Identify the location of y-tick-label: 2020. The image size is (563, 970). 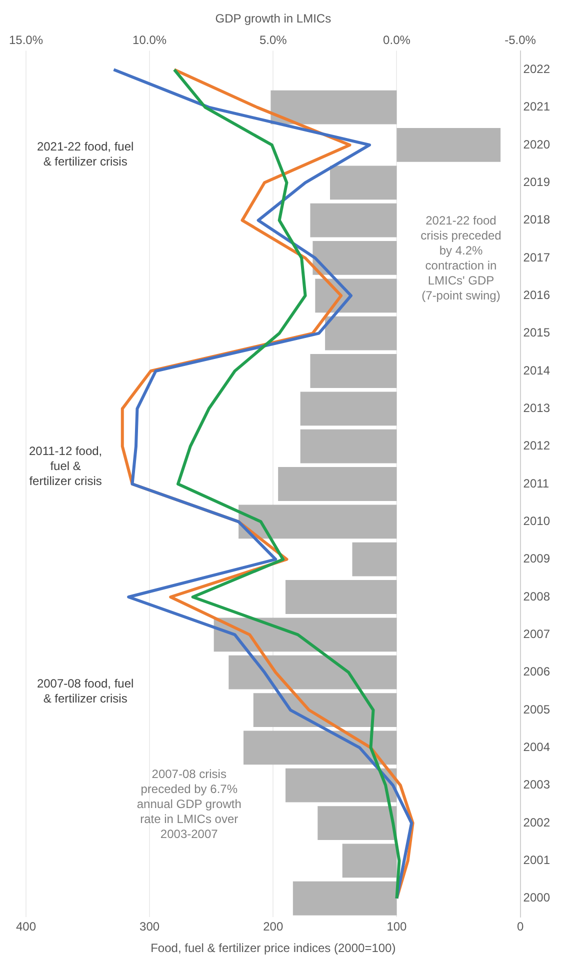
(536, 144).